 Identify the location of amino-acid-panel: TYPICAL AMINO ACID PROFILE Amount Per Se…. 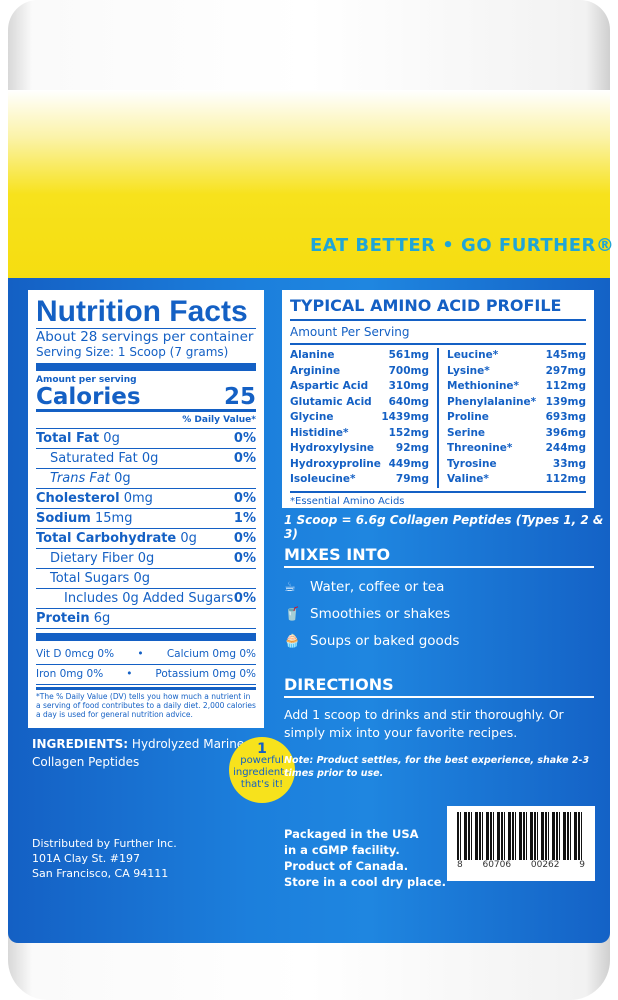
(438, 399).